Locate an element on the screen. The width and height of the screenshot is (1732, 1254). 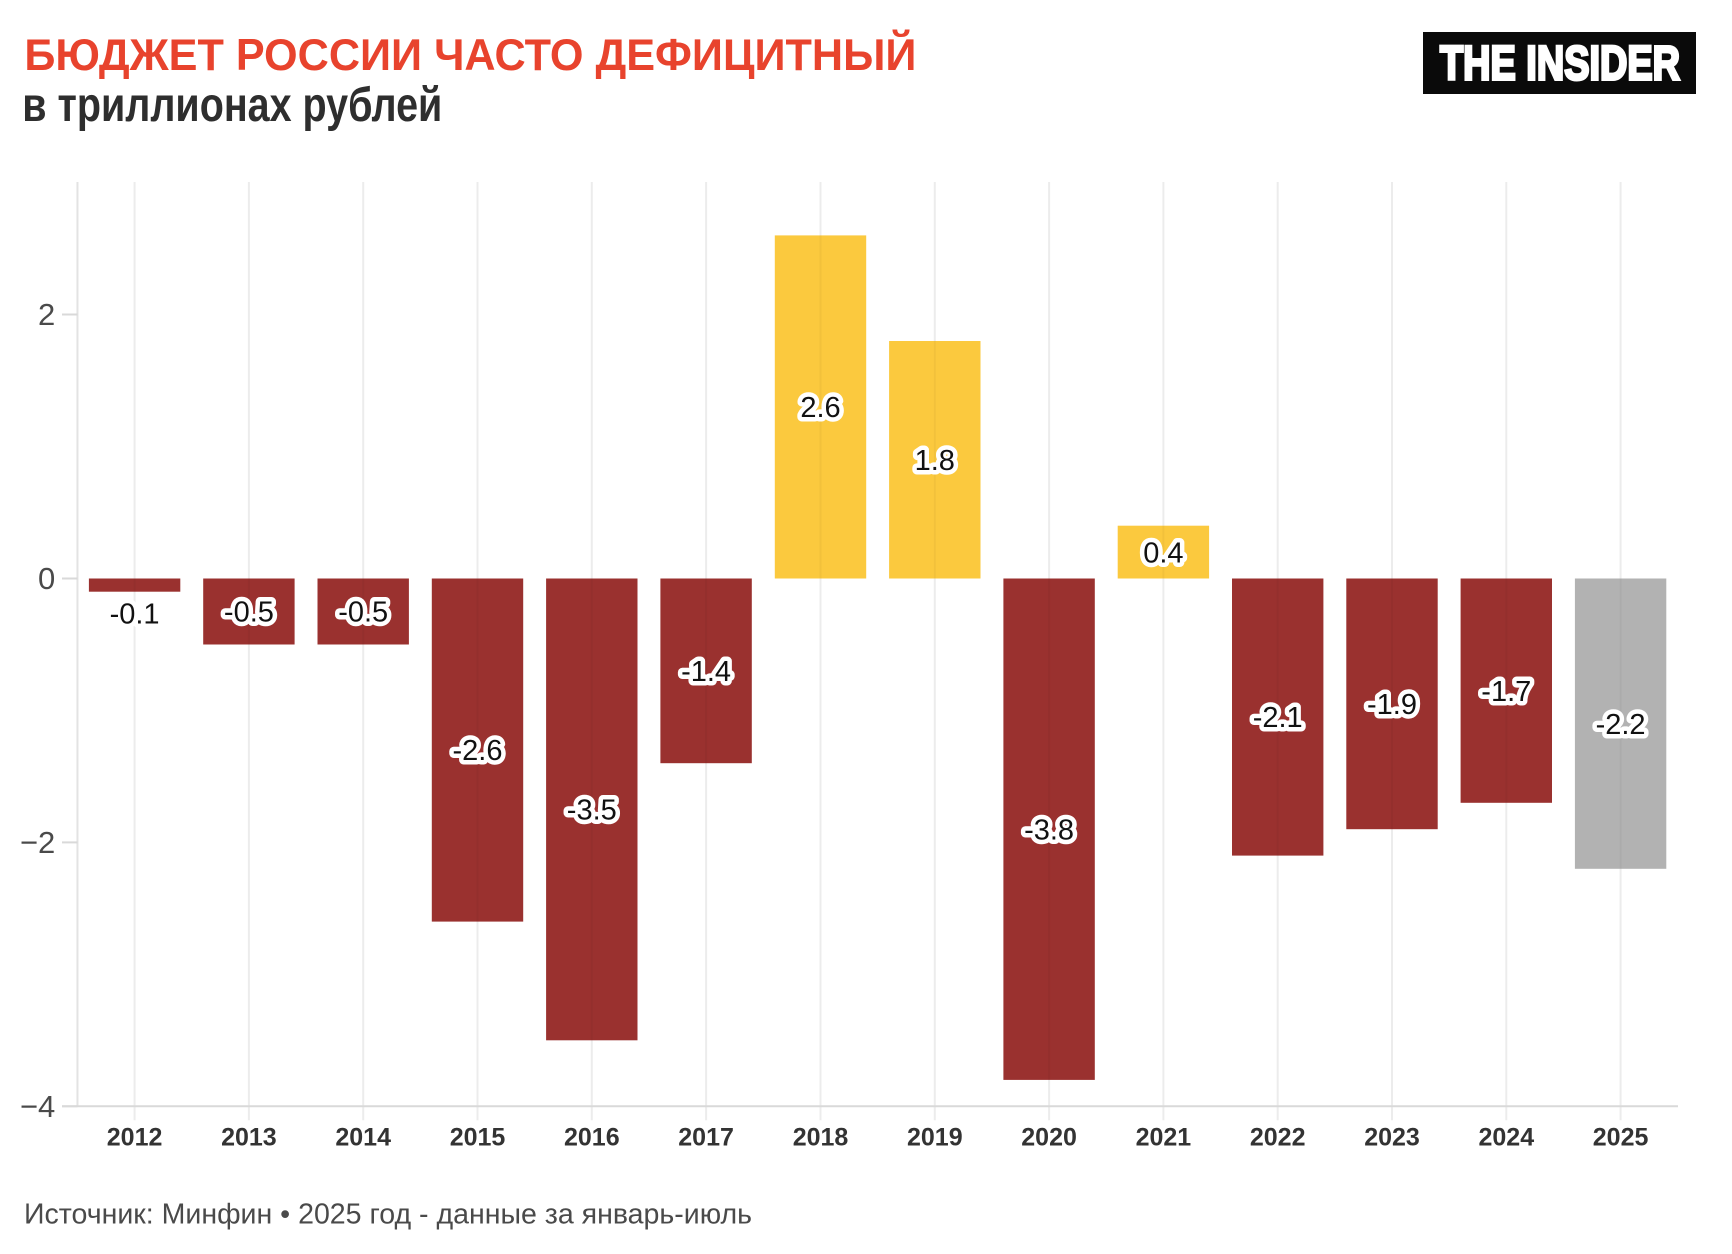
svg-text: 2014 is located at coordinates (363, 1138).